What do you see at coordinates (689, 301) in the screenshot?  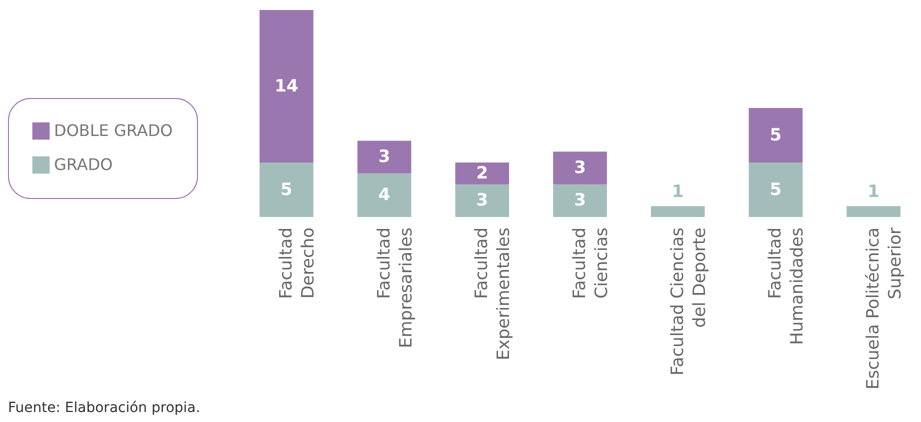 I see `x-tick-label: Facultad Ciencias del Deporte` at bounding box center [689, 301].